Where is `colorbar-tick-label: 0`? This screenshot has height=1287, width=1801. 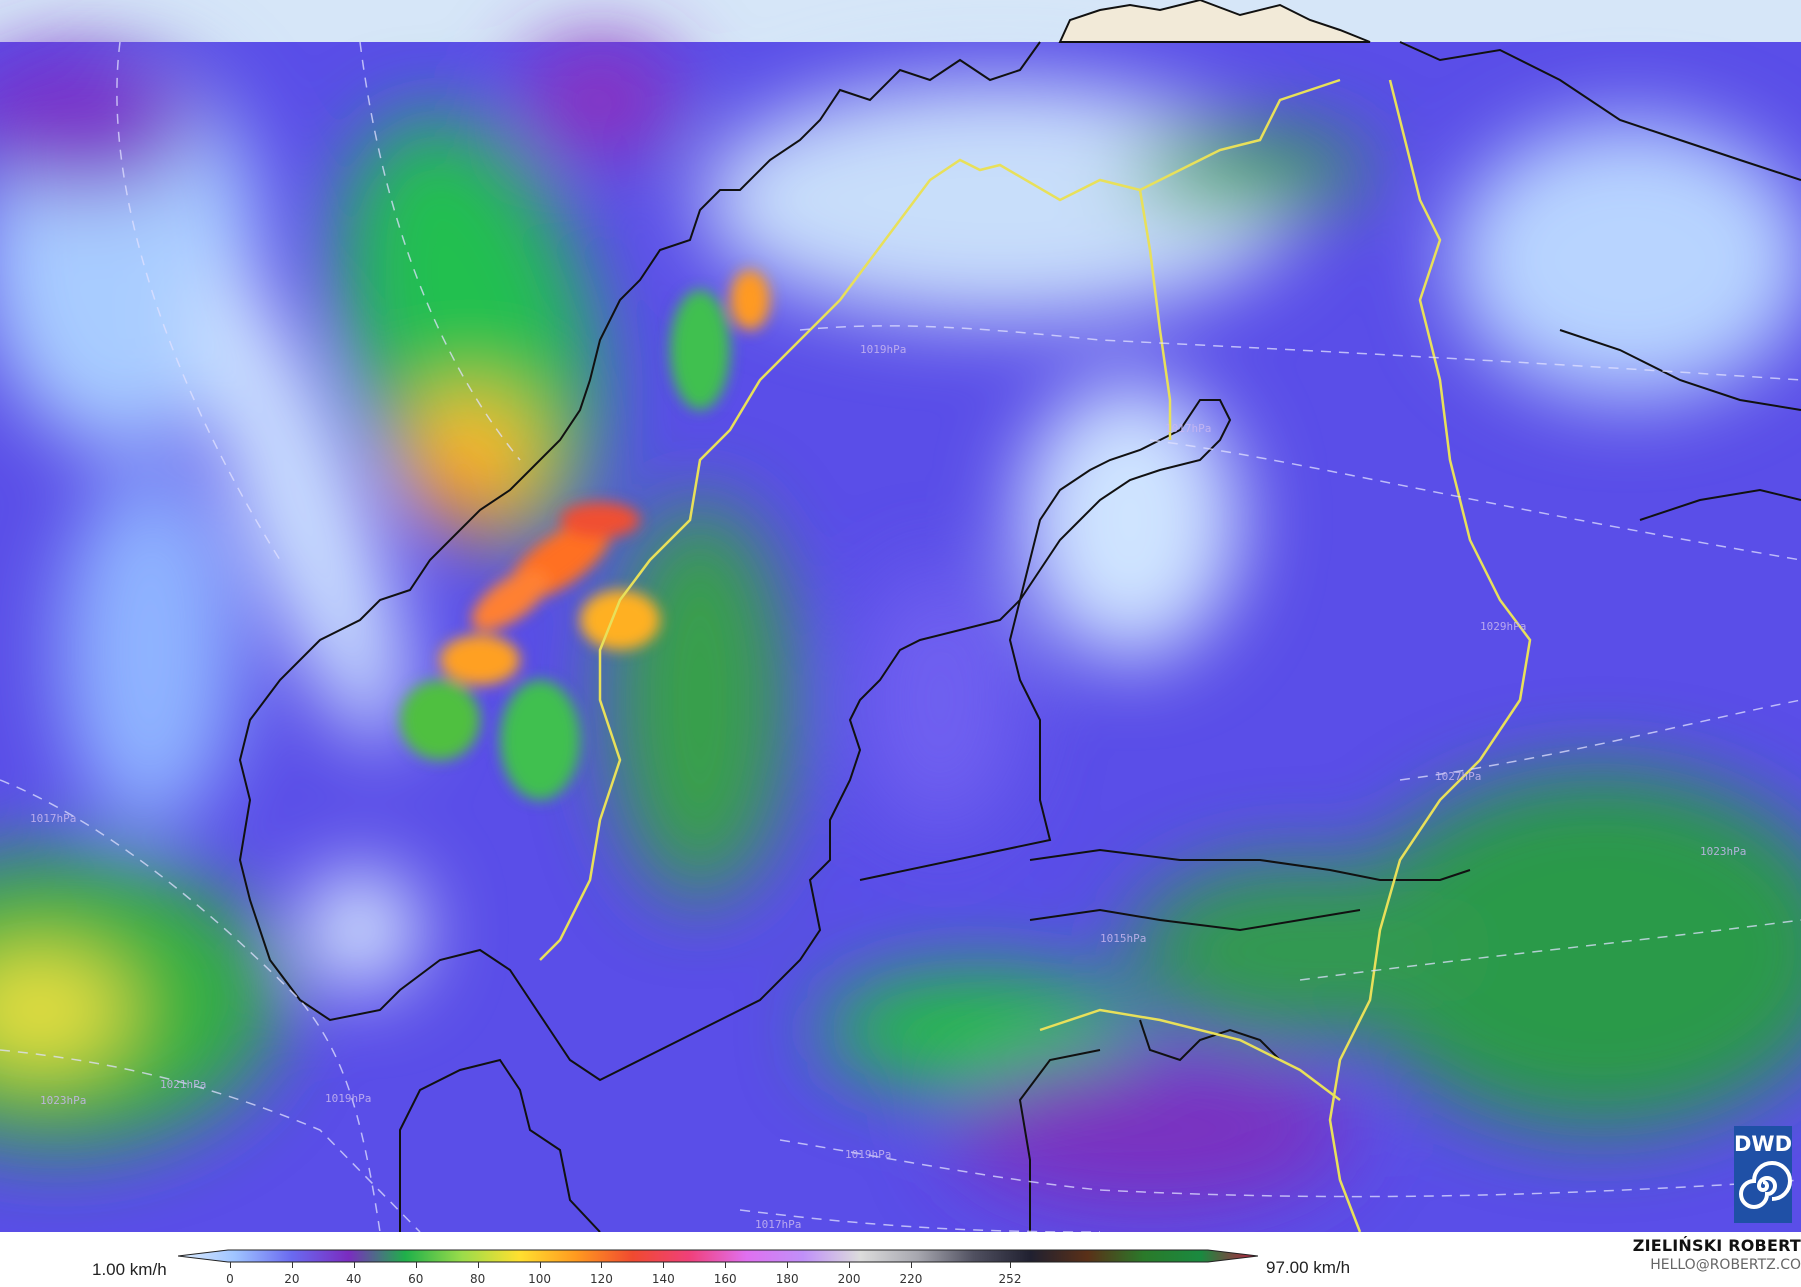
colorbar-tick-label: 0 is located at coordinates (230, 1279).